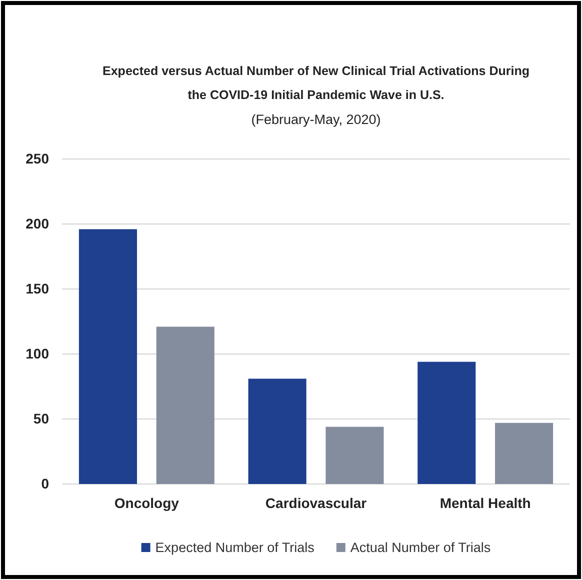 The height and width of the screenshot is (580, 582). What do you see at coordinates (38, 288) in the screenshot?
I see `y-tick-label: 150` at bounding box center [38, 288].